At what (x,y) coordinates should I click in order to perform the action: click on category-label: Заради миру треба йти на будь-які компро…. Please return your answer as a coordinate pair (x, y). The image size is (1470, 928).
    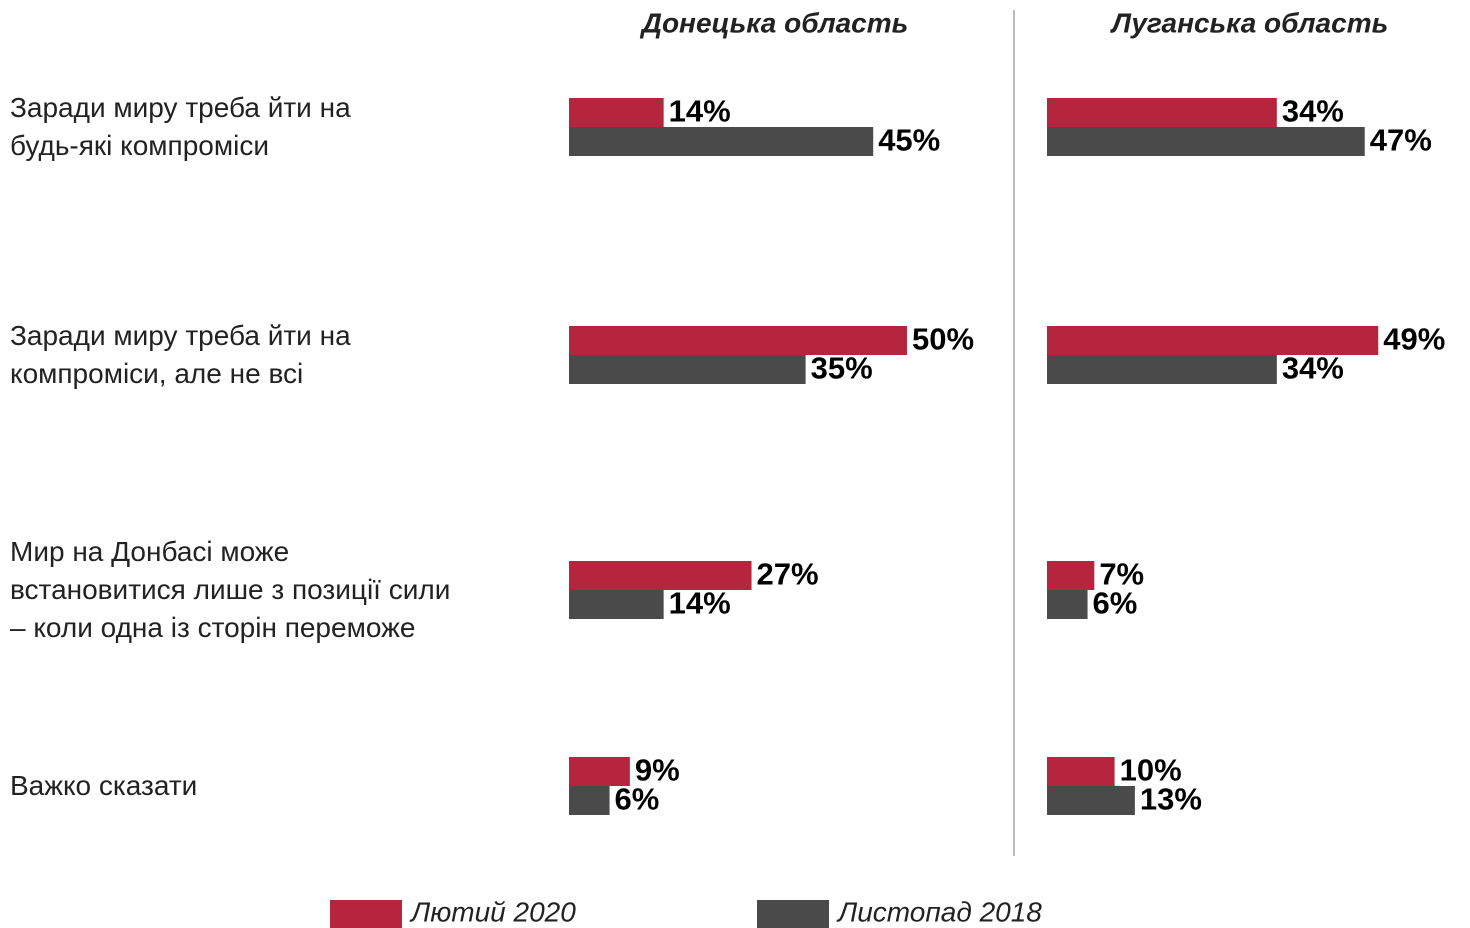
    Looking at the image, I should click on (180, 126).